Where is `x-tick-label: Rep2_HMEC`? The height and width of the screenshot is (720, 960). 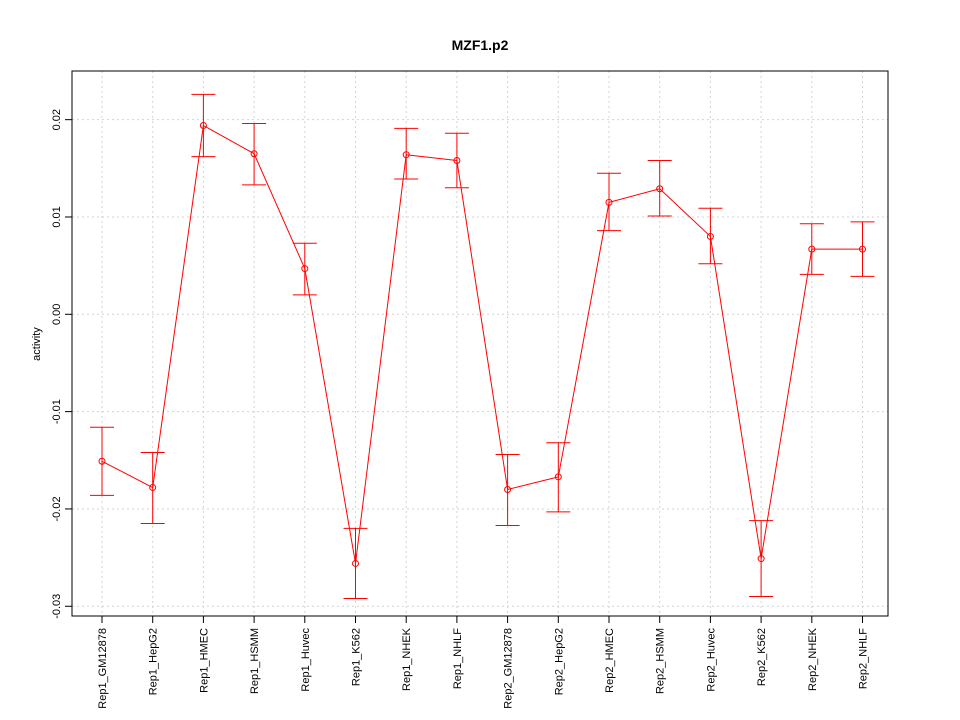
x-tick-label: Rep2_HMEC is located at coordinates (610, 660).